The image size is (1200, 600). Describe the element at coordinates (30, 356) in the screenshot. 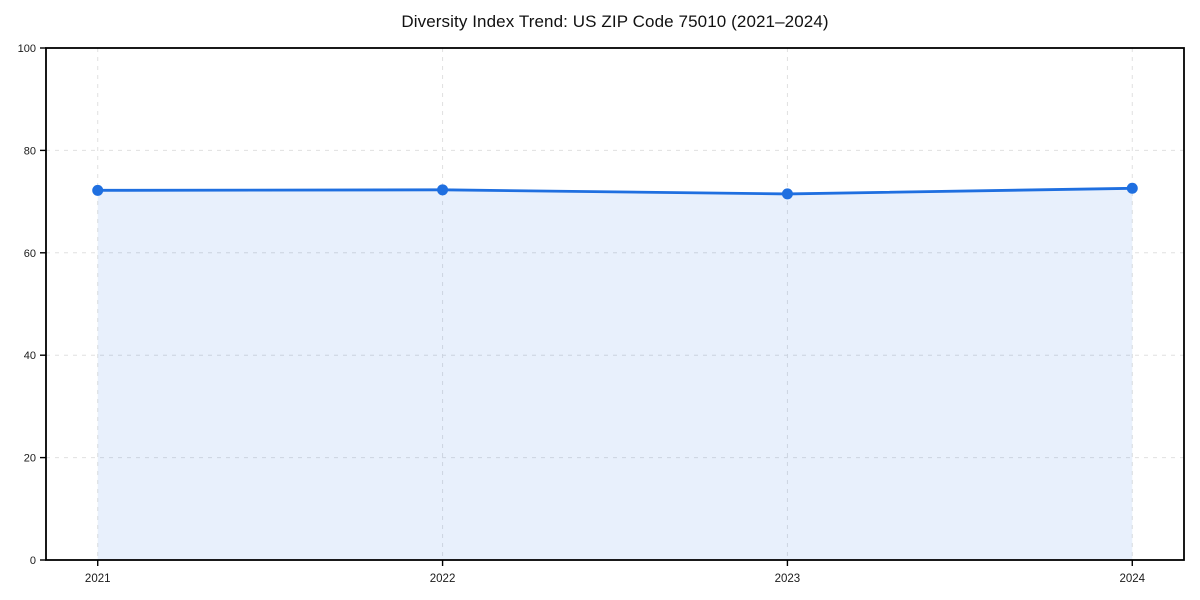

I see `y-tick-label: 40` at that location.